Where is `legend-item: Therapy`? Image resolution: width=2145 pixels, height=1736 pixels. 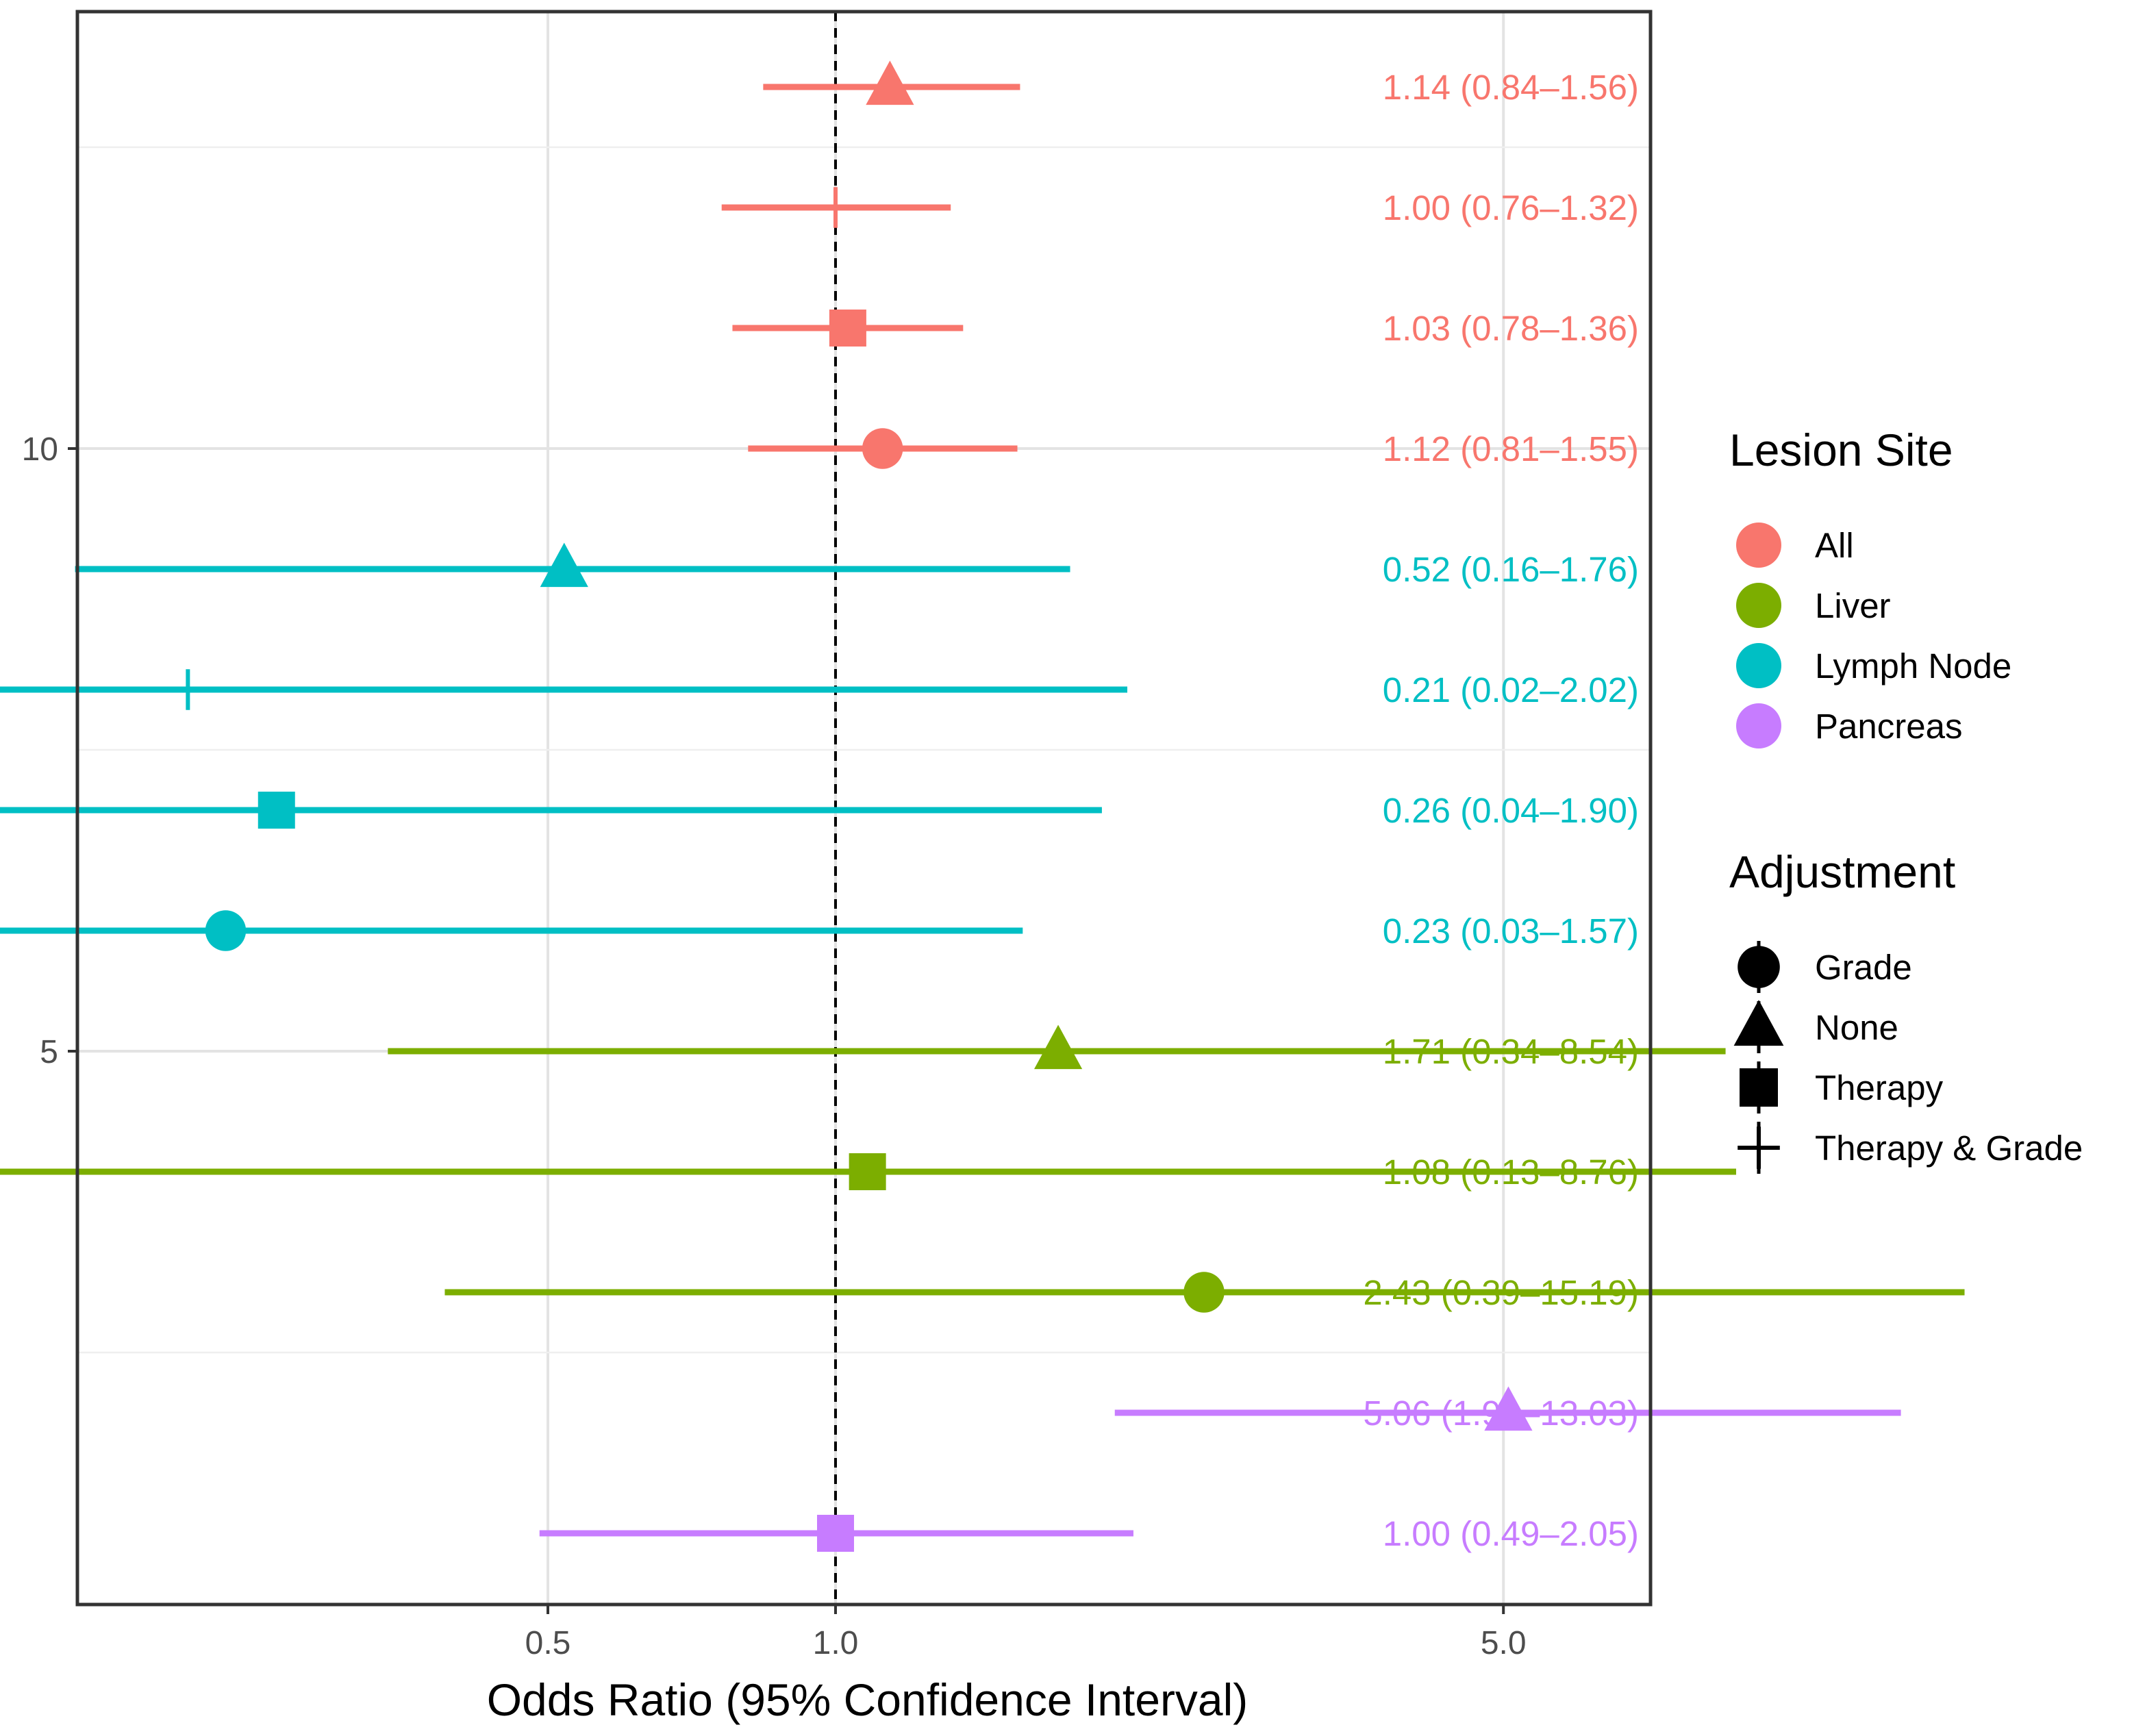
legend-item: Therapy is located at coordinates (1842, 1087).